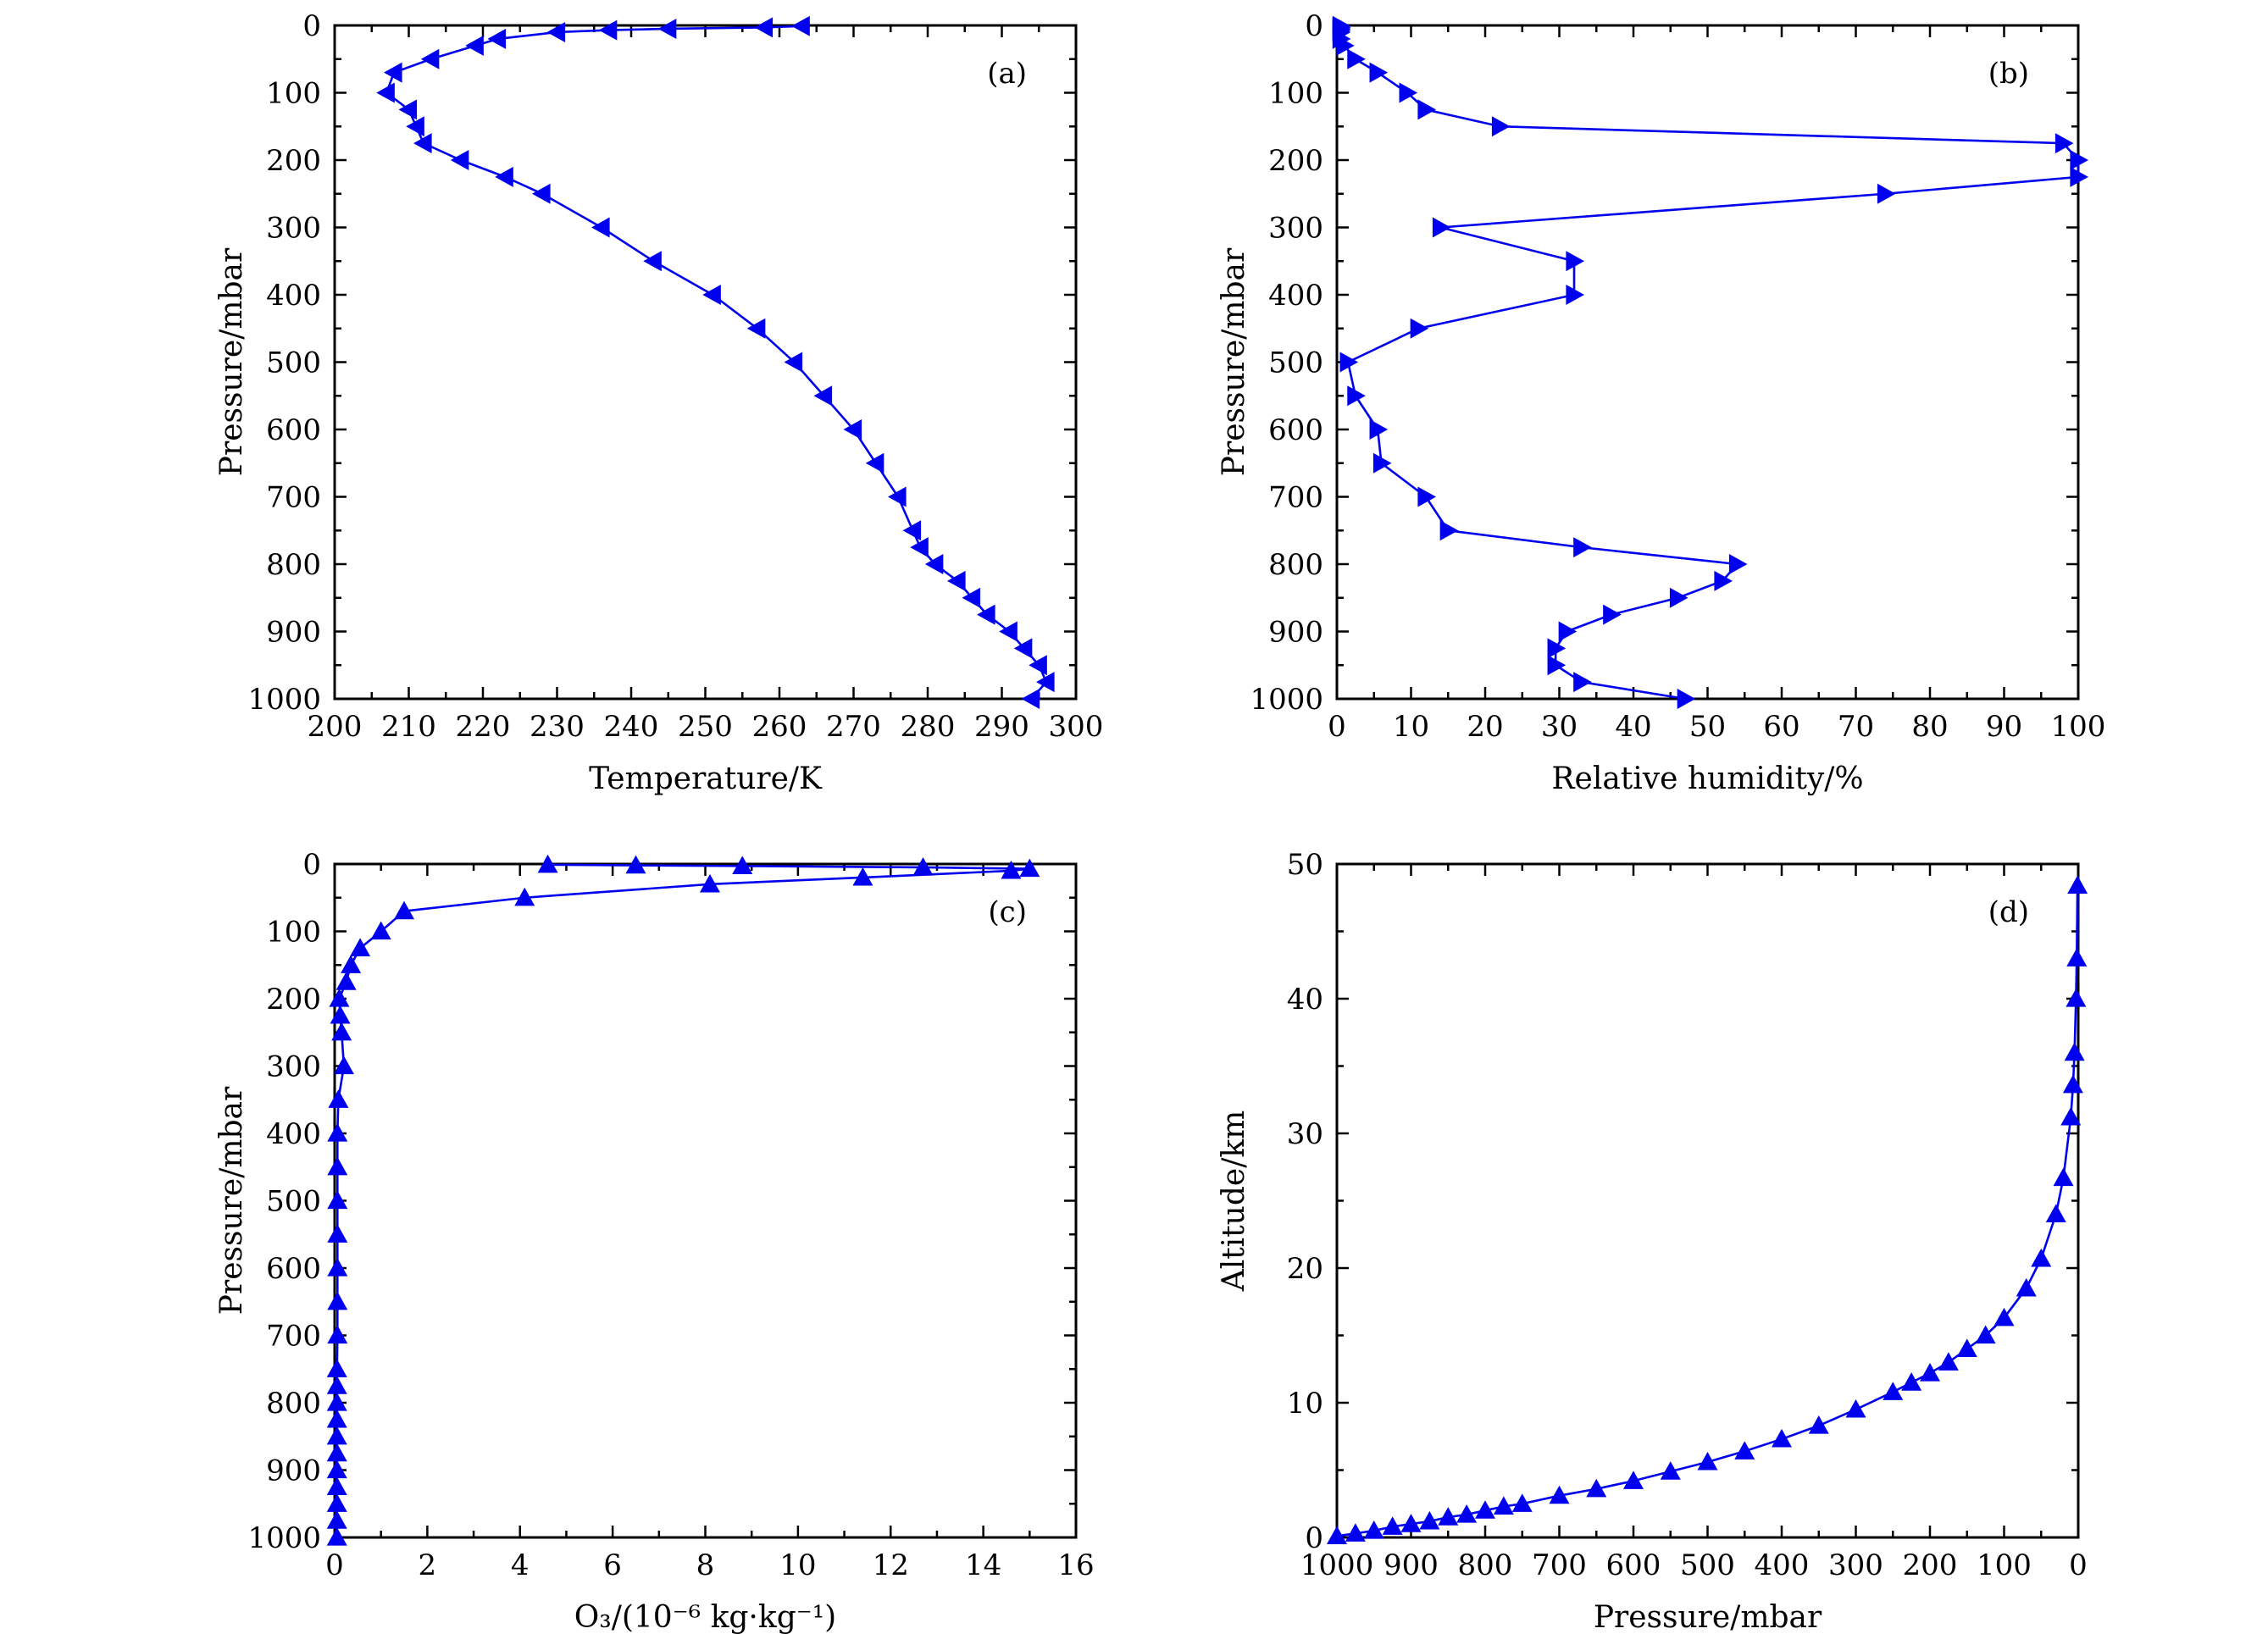 The image size is (2268, 1634). What do you see at coordinates (1633, 727) in the screenshot?
I see `x-tick-label: 40` at bounding box center [1633, 727].